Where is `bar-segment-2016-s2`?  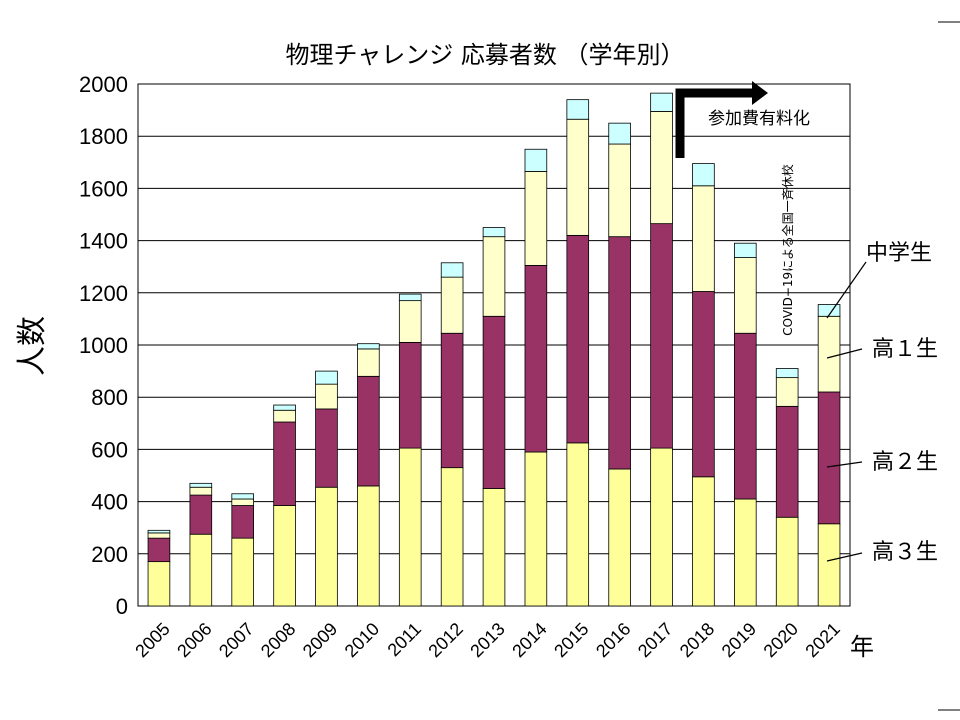
bar-segment-2016-s2 is located at coordinates (619, 190).